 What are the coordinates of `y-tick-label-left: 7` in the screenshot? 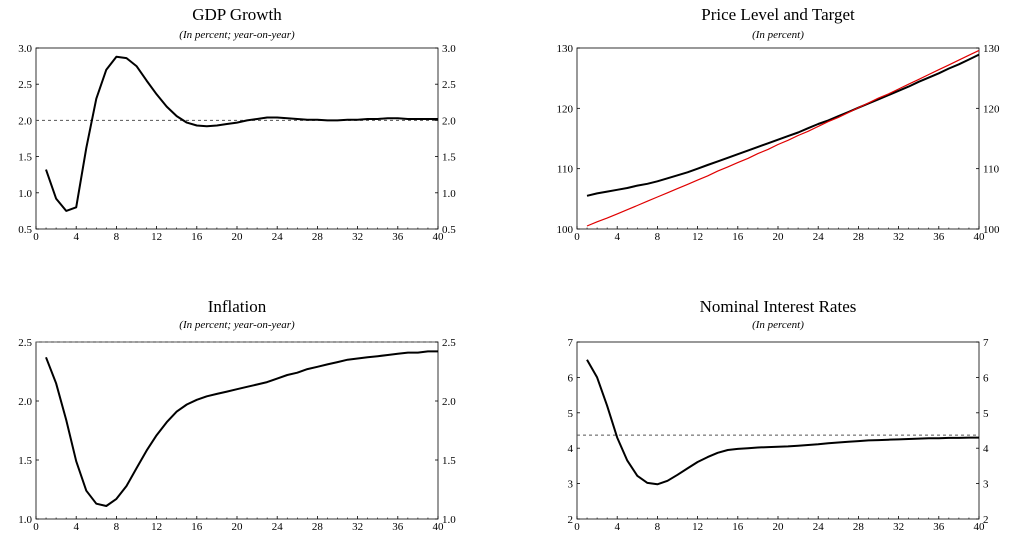 It's located at (571, 343).